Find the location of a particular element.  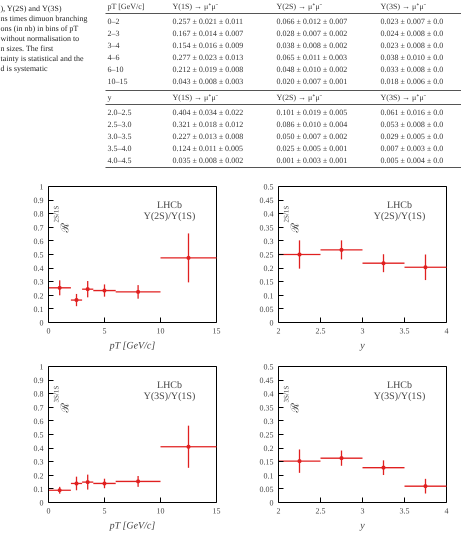

y-tick-label: 0.8 is located at coordinates (39, 394).